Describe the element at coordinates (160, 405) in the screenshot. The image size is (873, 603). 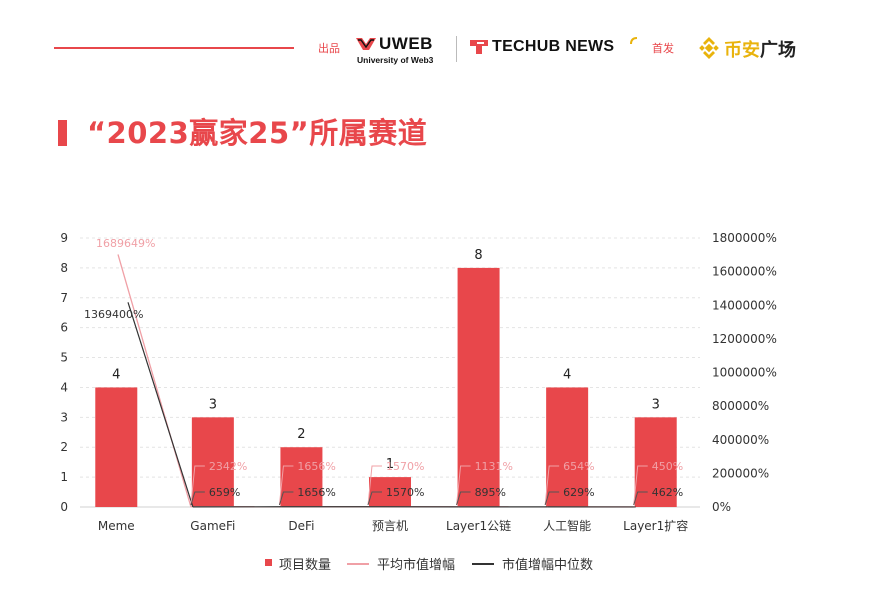
I see `median-line-segment` at that location.